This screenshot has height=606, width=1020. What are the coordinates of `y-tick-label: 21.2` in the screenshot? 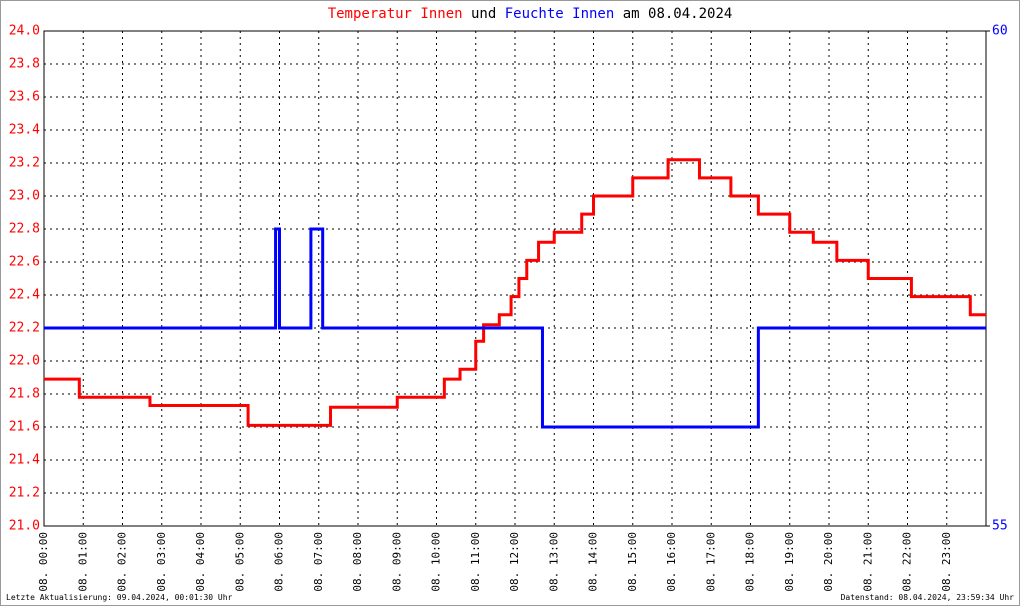 It's located at (24, 493).